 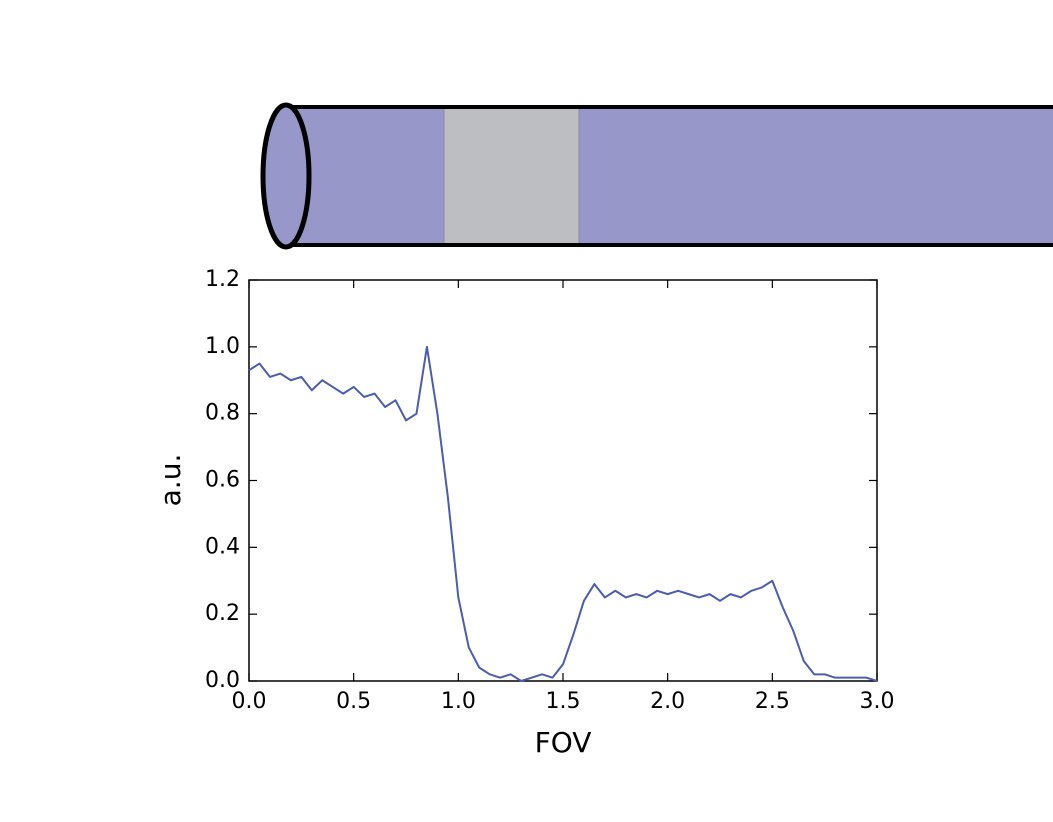 What do you see at coordinates (249, 701) in the screenshot?
I see `x-tick-label: 0.0` at bounding box center [249, 701].